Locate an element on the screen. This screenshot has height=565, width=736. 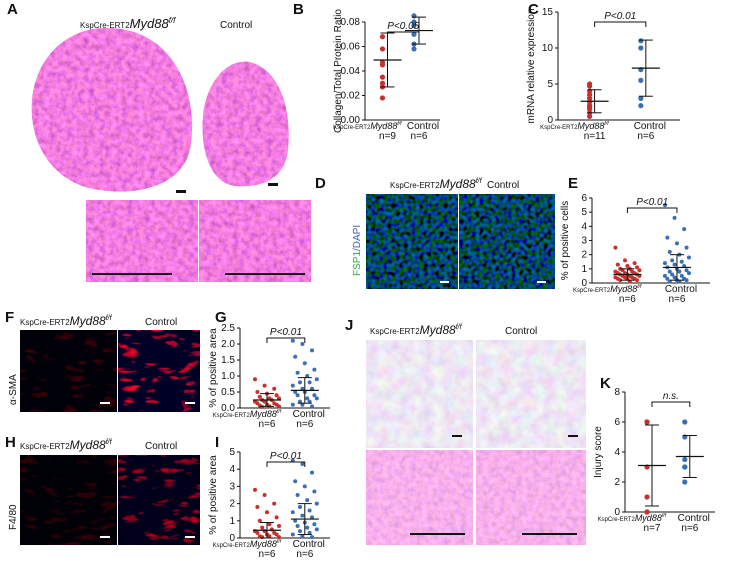
n-label: n=7 is located at coordinates (652, 528).